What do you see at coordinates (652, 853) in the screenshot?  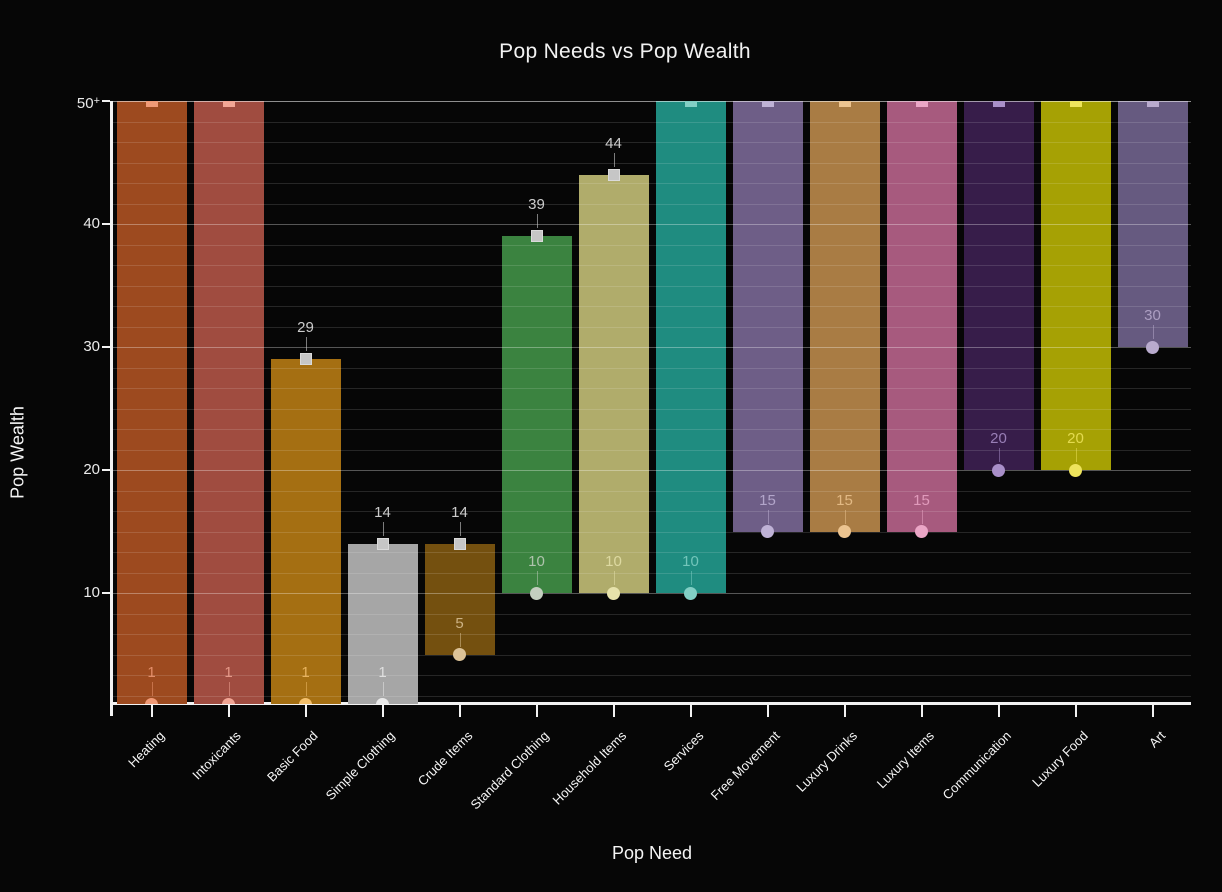 I see `x-axis-title: Pop Need` at bounding box center [652, 853].